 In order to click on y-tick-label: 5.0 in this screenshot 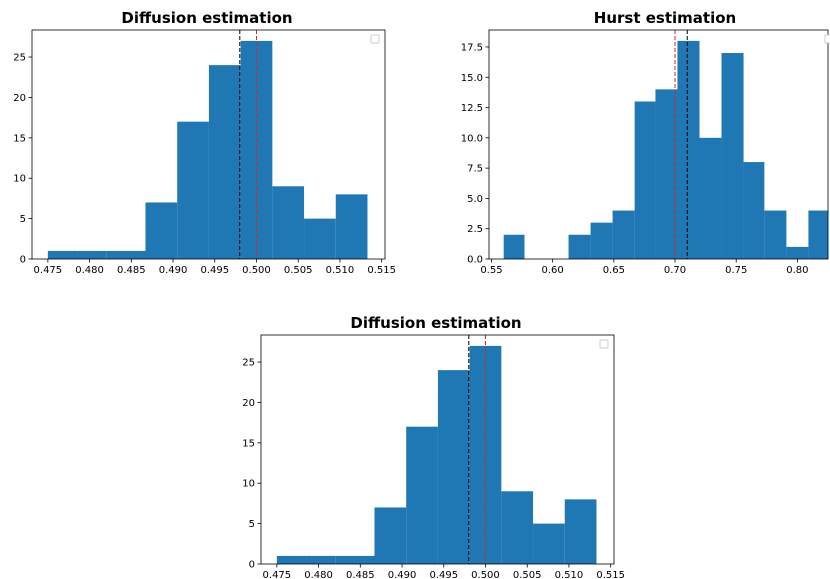, I will do `click(475, 199)`.